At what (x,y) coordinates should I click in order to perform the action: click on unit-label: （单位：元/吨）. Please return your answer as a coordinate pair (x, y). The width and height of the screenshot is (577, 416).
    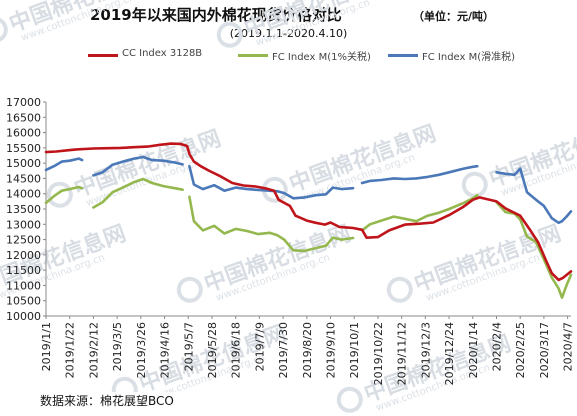
    Looking at the image, I should click on (454, 16).